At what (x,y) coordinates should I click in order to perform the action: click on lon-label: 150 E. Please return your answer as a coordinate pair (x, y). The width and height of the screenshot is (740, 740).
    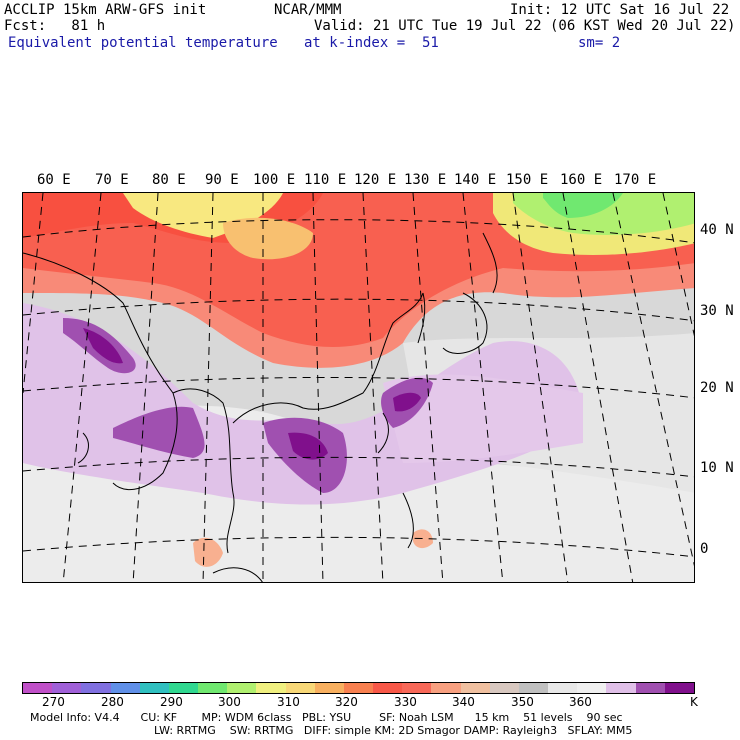
    Looking at the image, I should click on (527, 180).